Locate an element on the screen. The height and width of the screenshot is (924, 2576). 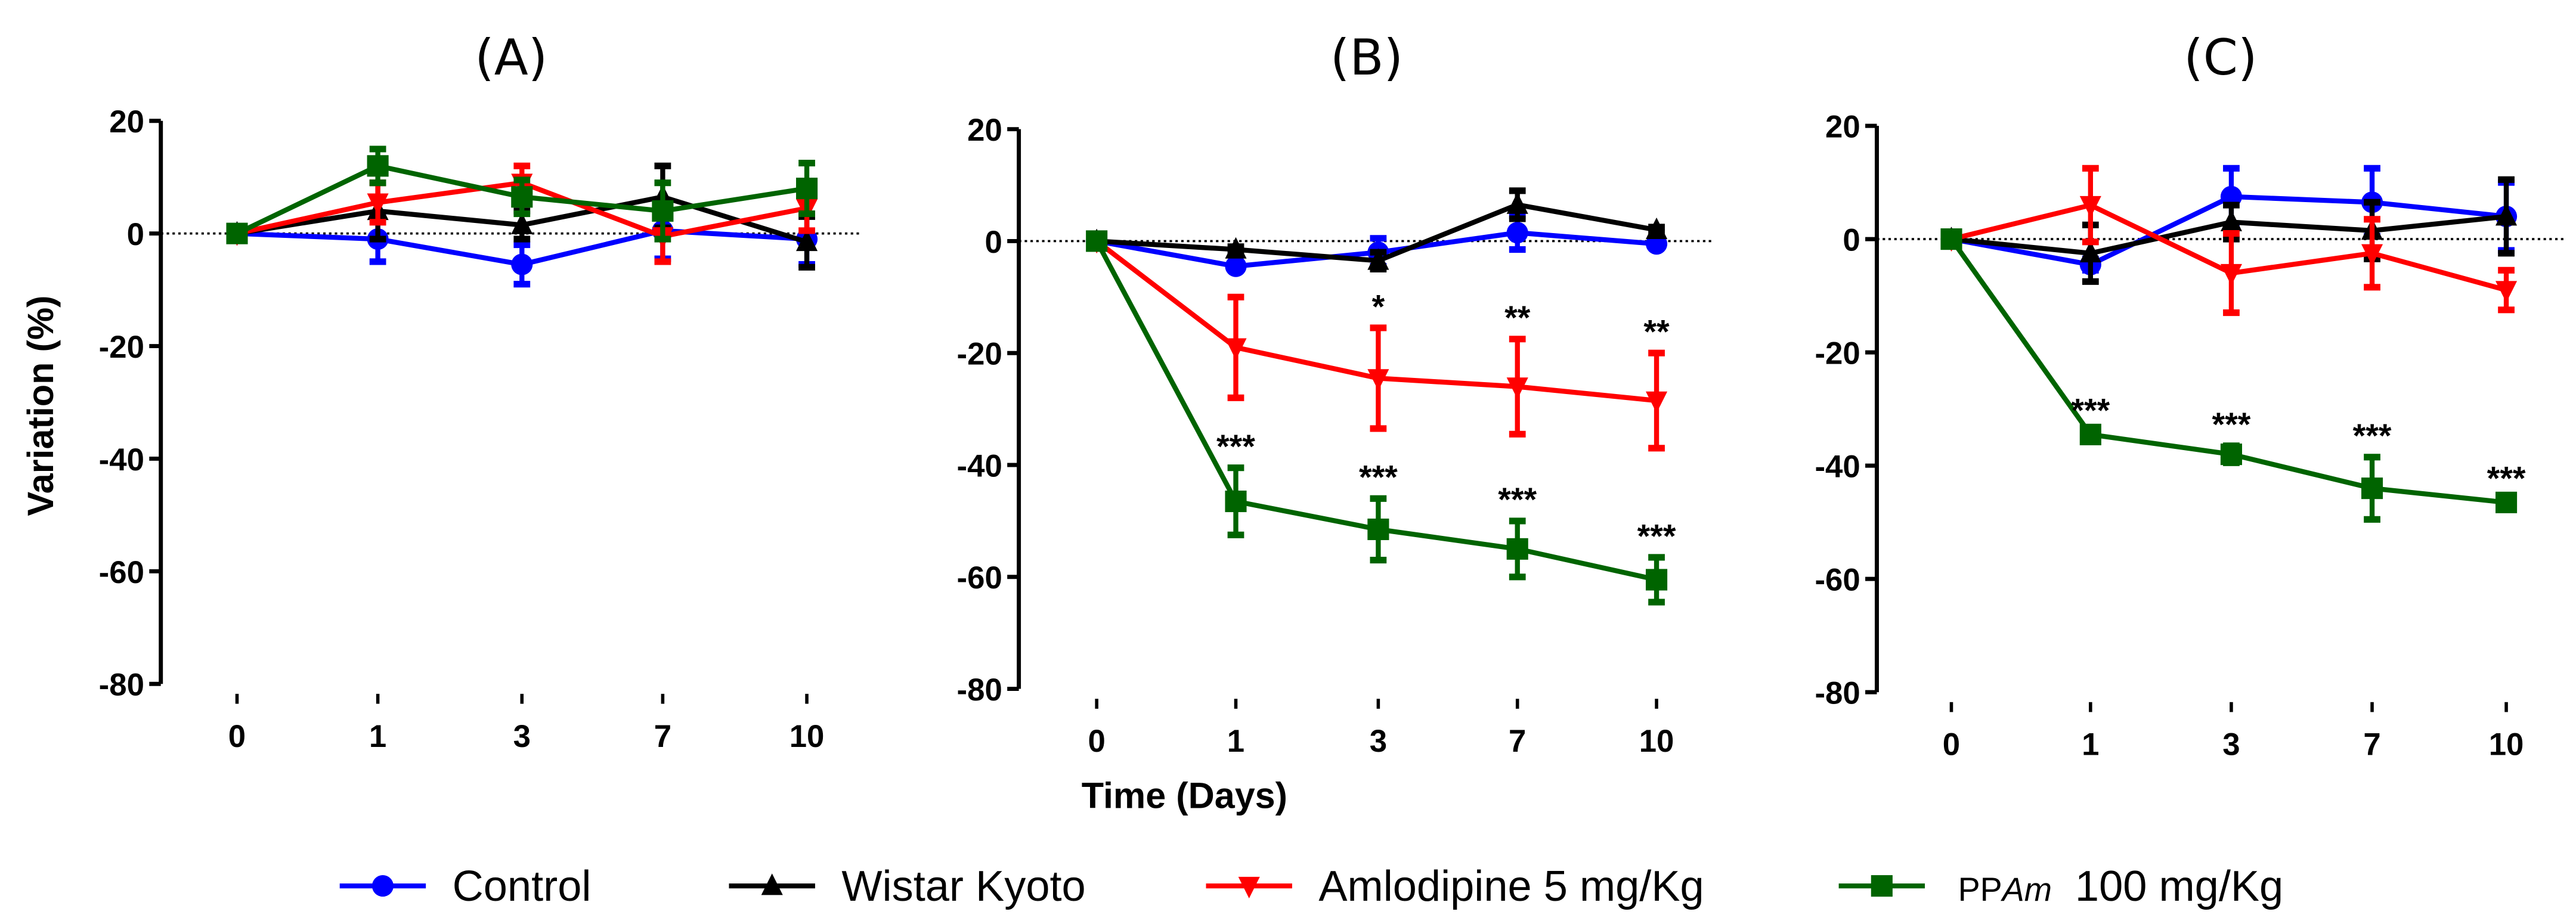
legend-label-italic: Am is located at coordinates (2027, 889).